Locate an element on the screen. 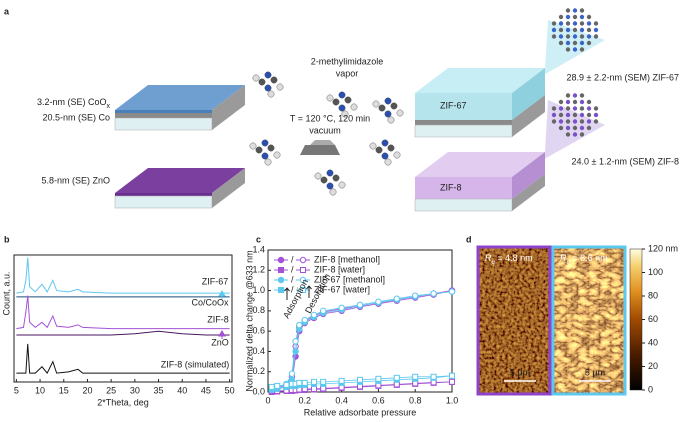  x-tick-label: 10 is located at coordinates (40, 390).